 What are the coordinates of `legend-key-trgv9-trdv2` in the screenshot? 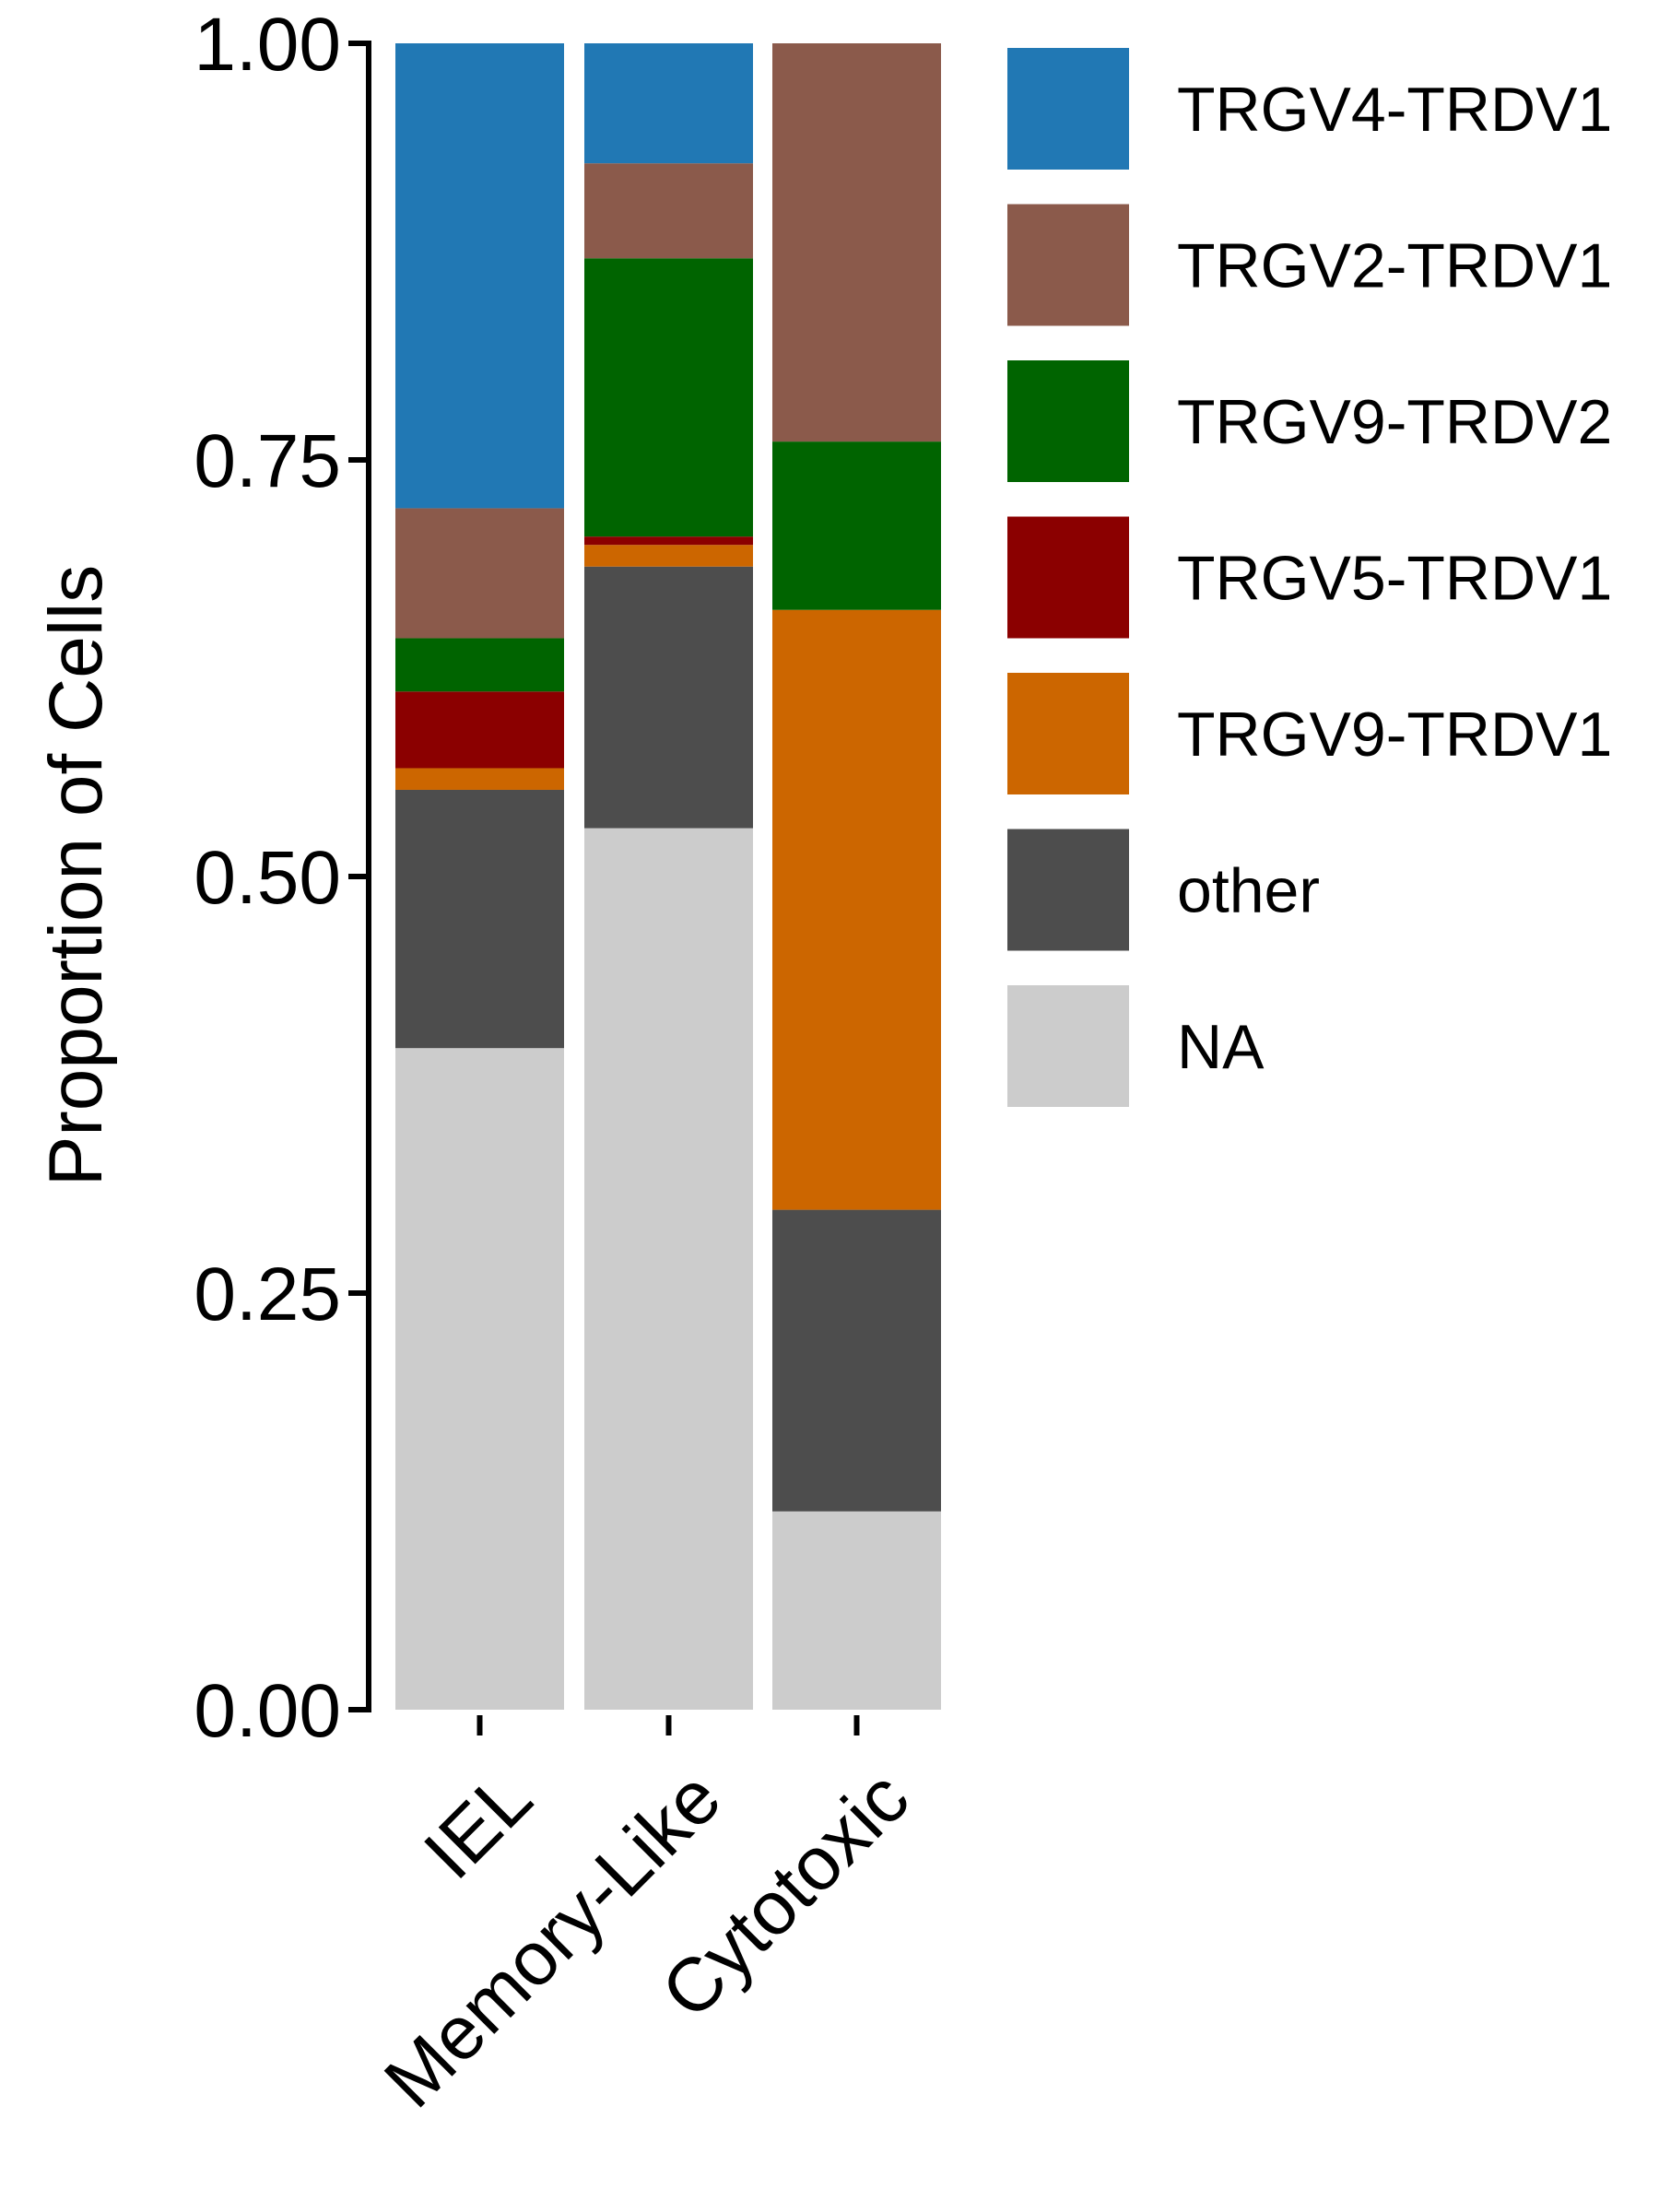 It's located at (1068, 421).